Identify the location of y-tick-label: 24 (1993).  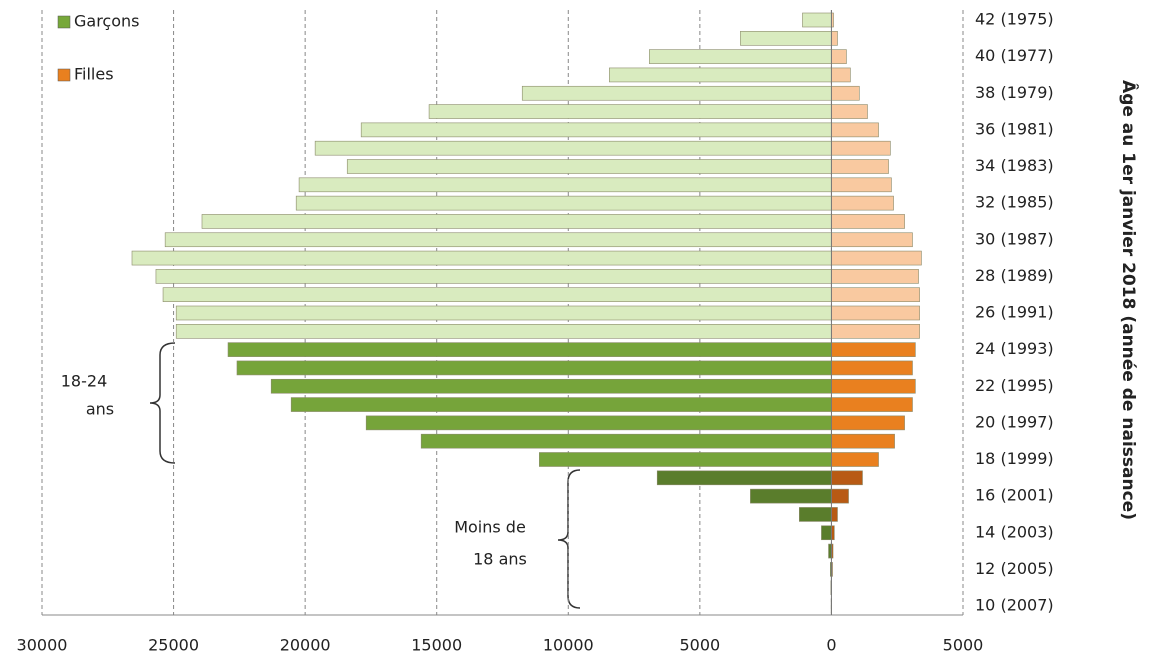
(1014, 348).